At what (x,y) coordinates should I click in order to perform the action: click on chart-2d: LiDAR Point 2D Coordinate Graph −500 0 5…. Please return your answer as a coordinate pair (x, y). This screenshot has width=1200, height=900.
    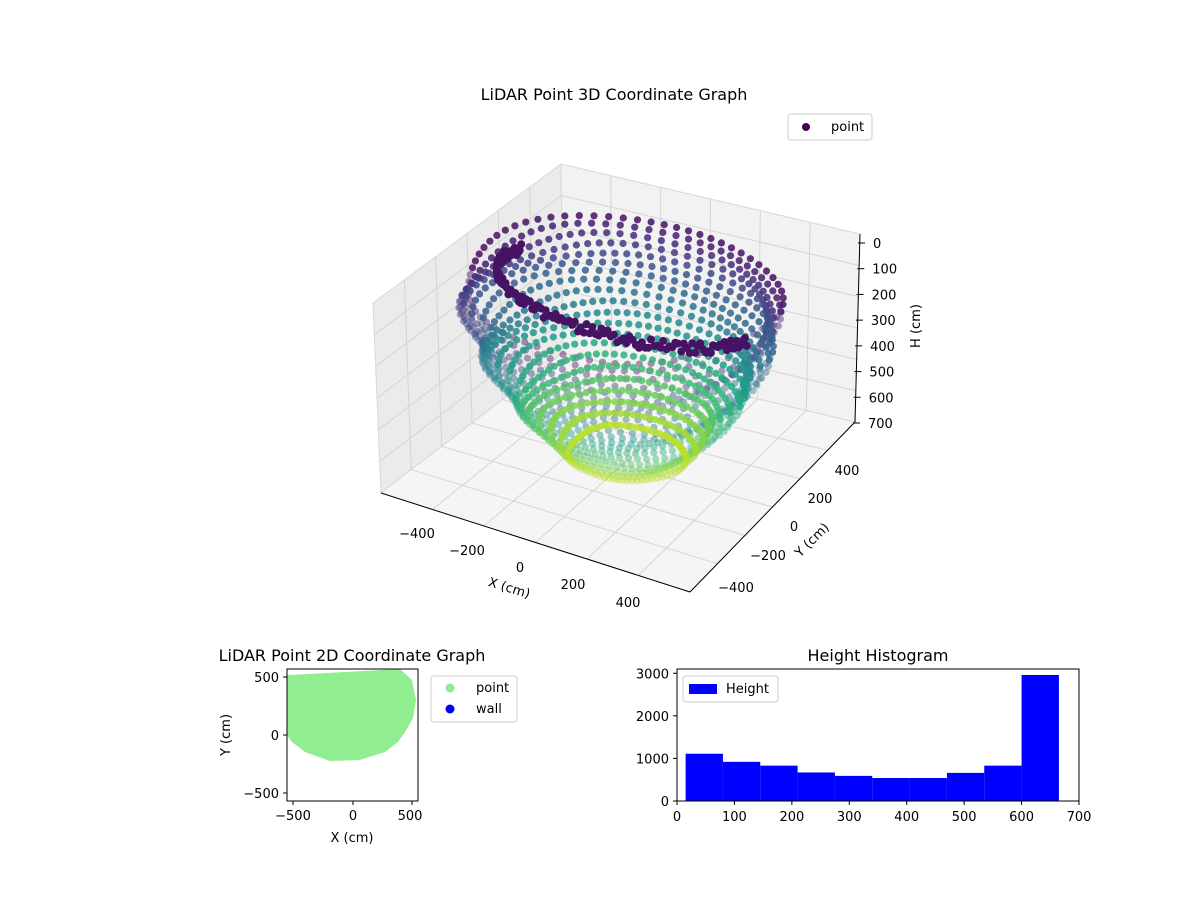
    Looking at the image, I should click on (368, 746).